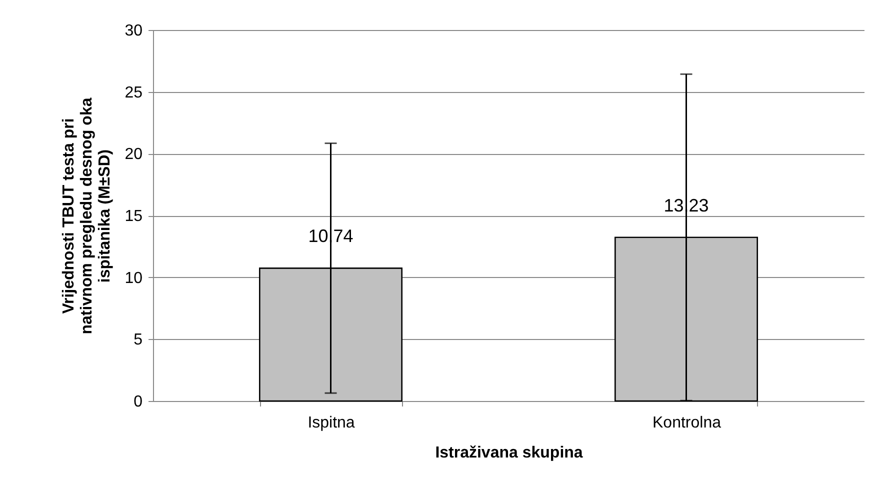 The height and width of the screenshot is (481, 893). What do you see at coordinates (133, 31) in the screenshot?
I see `y-tick-label: 30` at bounding box center [133, 31].